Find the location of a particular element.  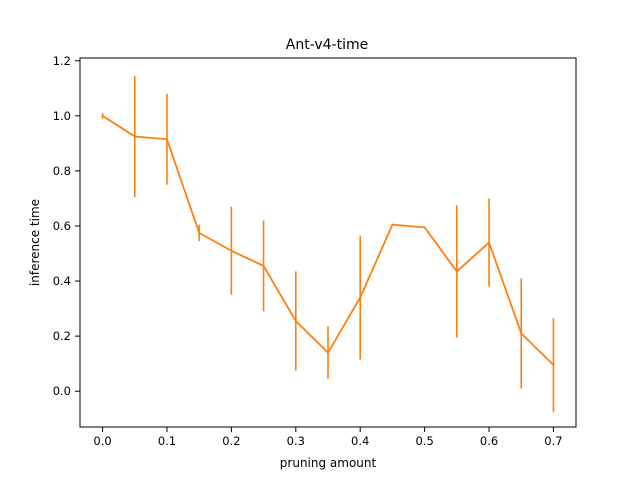

y-axis: 0.0 0.2 0.4 0.6 0.8 1.0 1.2 is located at coordinates (66, 226).